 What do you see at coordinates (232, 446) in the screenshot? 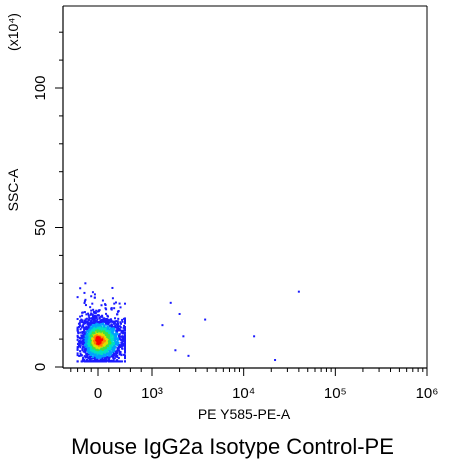
I see `figure-caption: Mouse IgG2a Isotype Control-PE` at bounding box center [232, 446].